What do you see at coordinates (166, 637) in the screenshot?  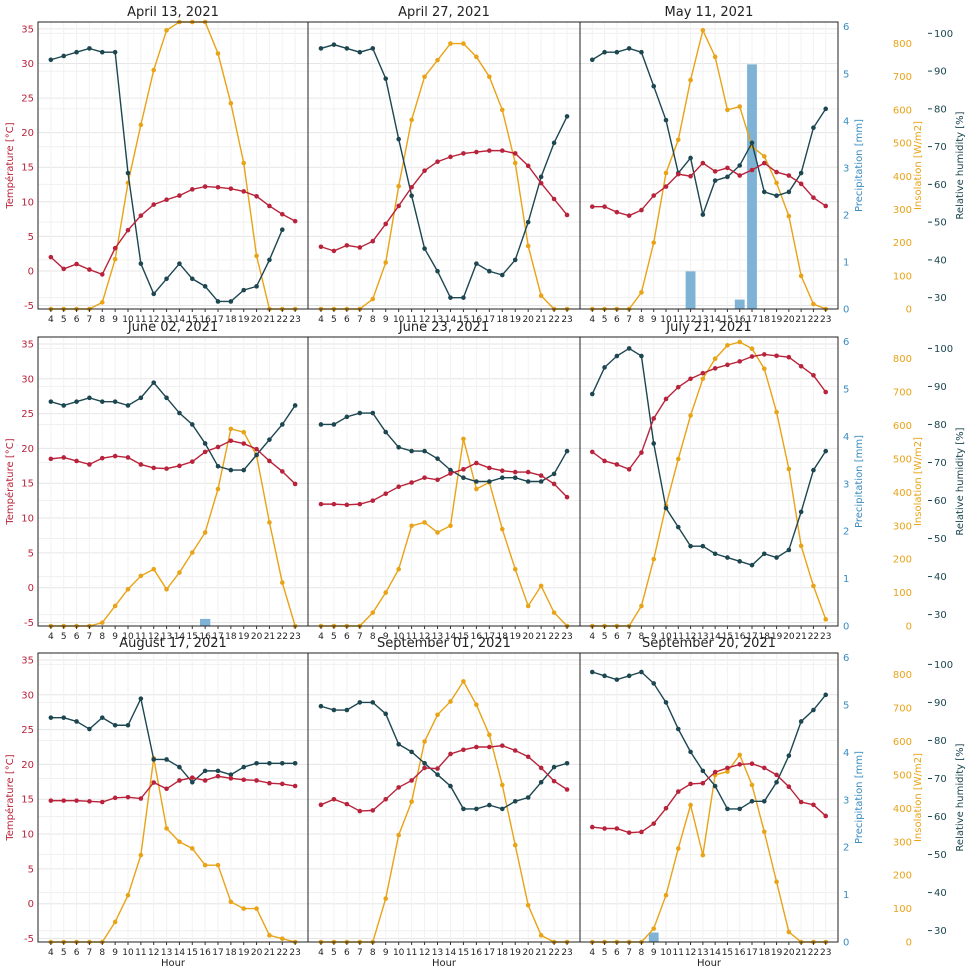 I see `x-tick-label: 13` at bounding box center [166, 637].